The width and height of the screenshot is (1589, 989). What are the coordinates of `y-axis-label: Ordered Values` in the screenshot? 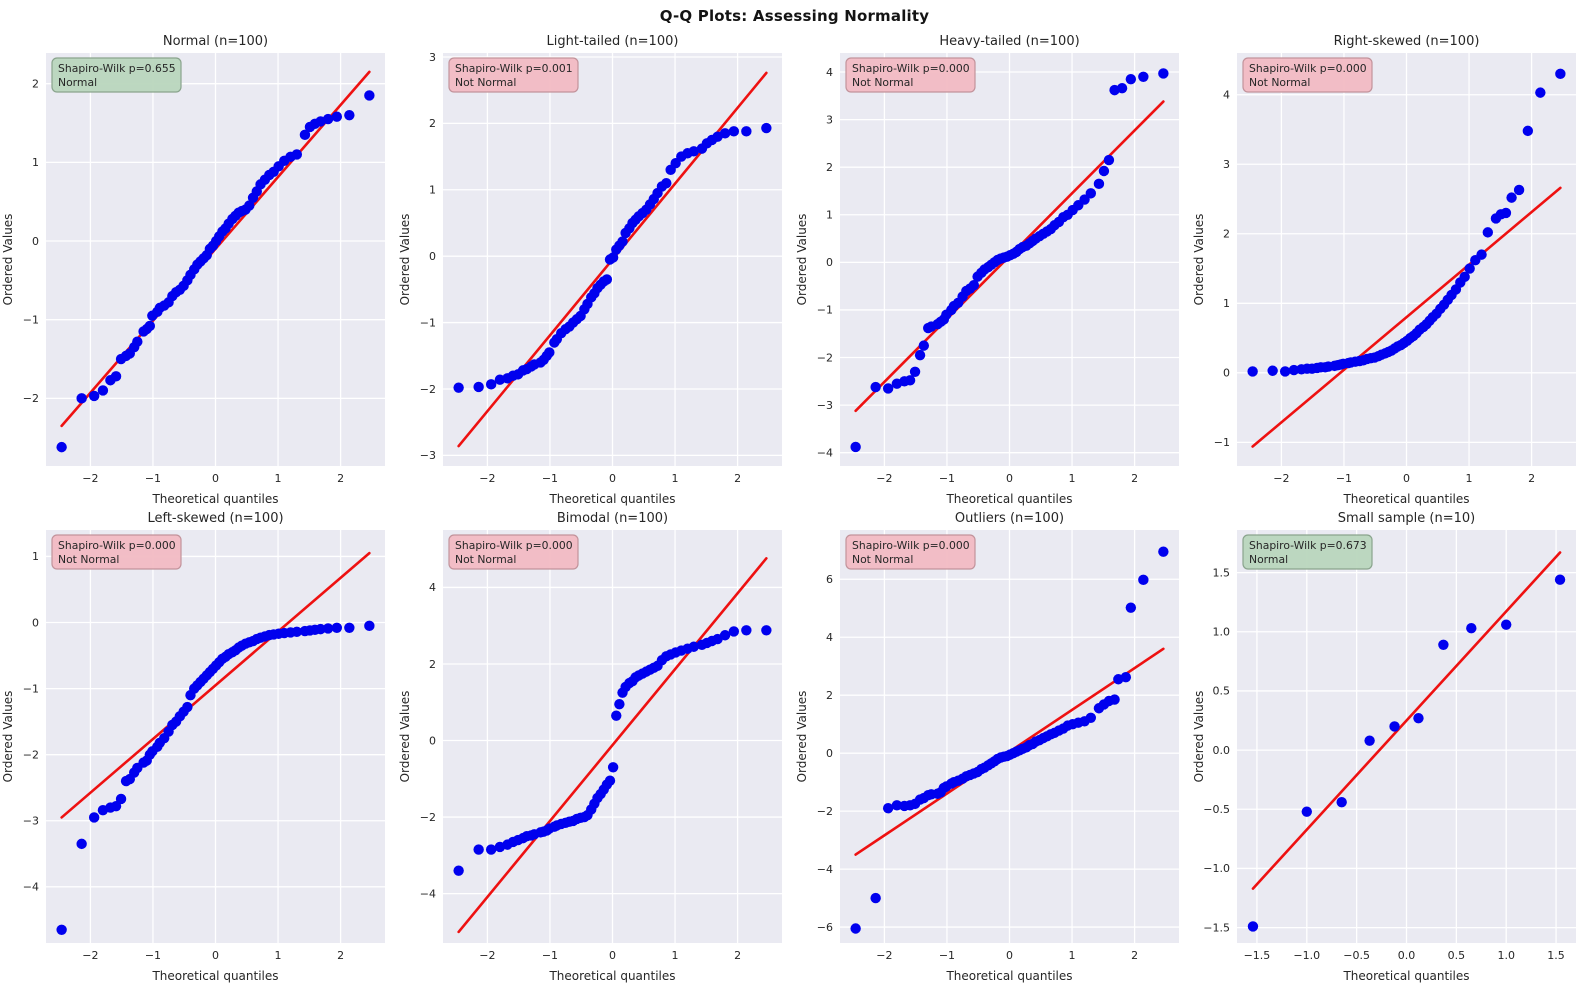 It's located at (802, 260).